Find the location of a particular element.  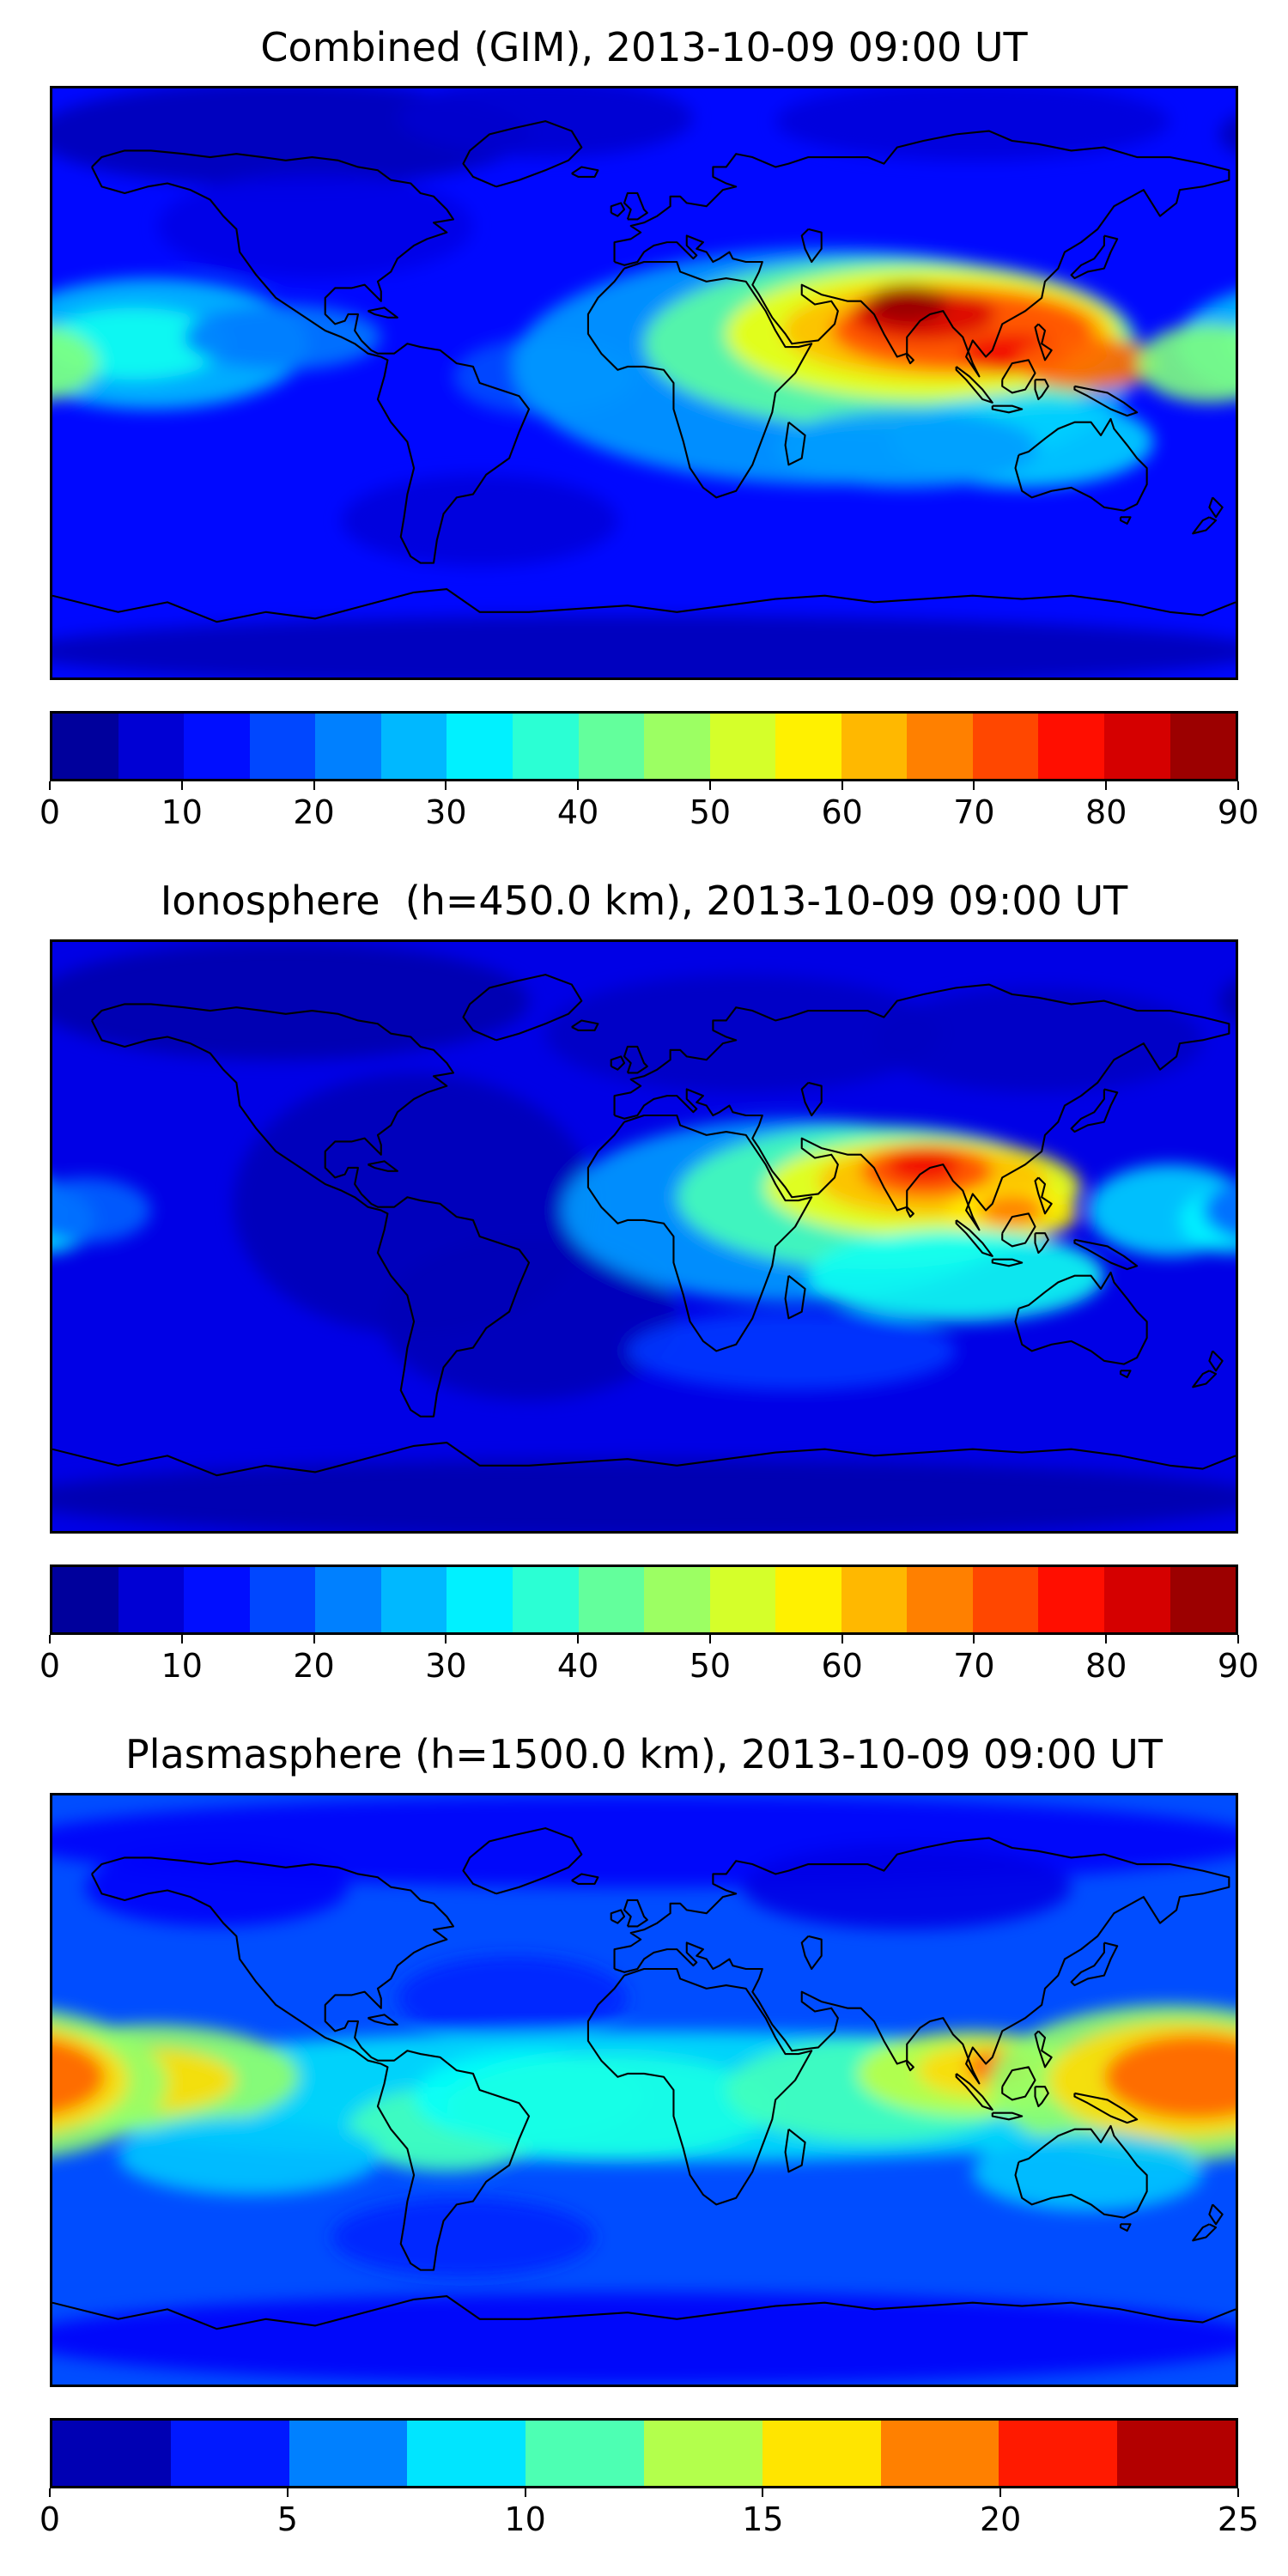

colorbar-tick-label: 80 is located at coordinates (1106, 1666).